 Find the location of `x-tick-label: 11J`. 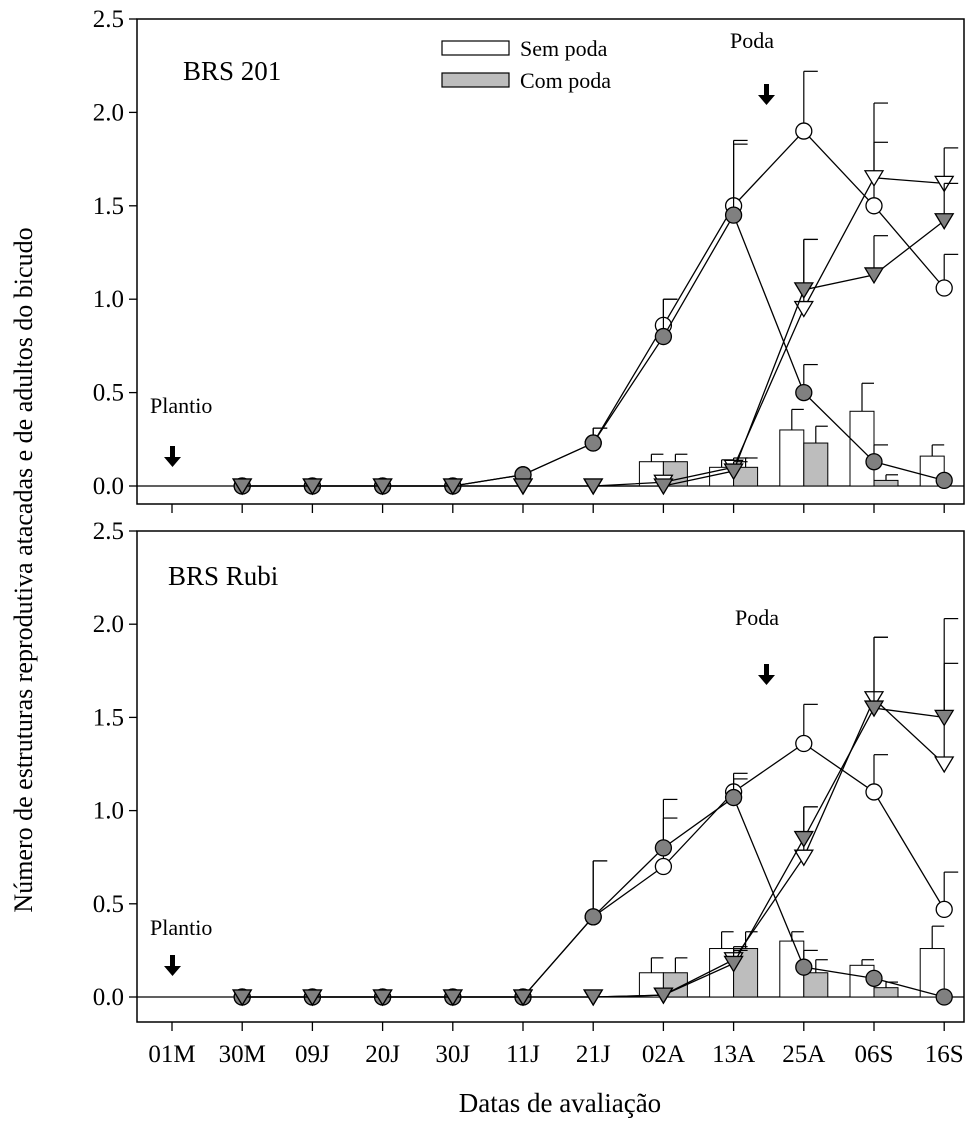

x-tick-label: 11J is located at coordinates (523, 1054).